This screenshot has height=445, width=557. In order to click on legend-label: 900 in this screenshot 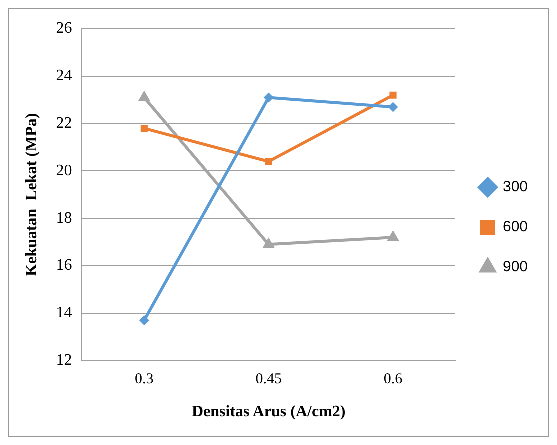, I will do `click(515, 267)`.